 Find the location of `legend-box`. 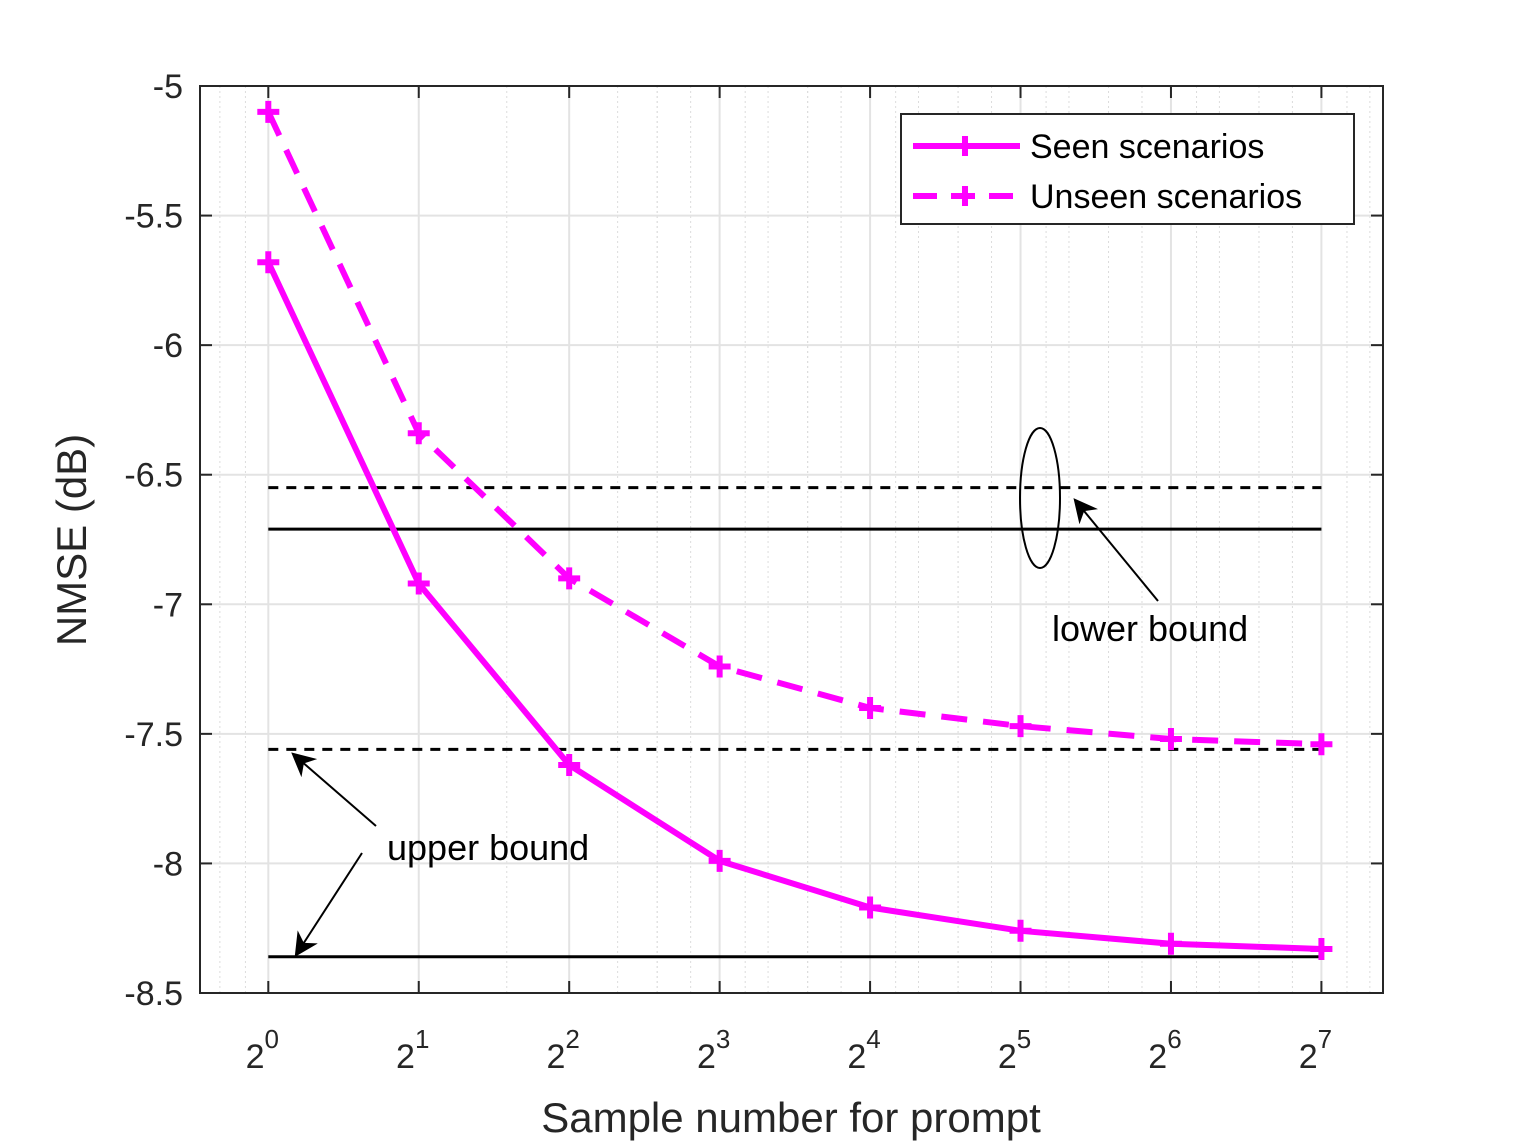

legend-box is located at coordinates (1127, 169).